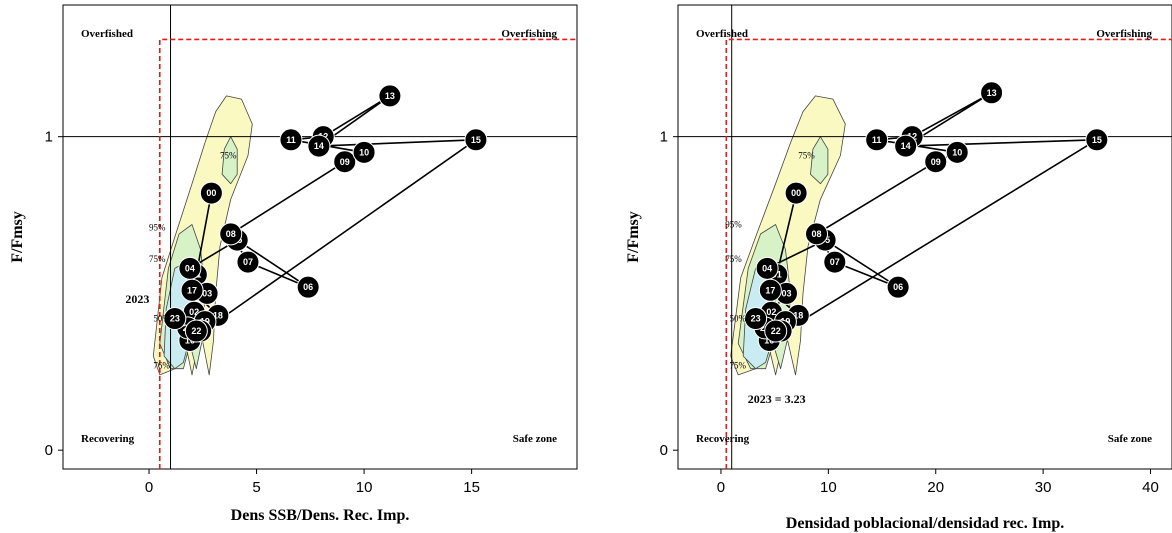  What do you see at coordinates (777, 275) in the screenshot?
I see `point-label-01: 01` at bounding box center [777, 275].